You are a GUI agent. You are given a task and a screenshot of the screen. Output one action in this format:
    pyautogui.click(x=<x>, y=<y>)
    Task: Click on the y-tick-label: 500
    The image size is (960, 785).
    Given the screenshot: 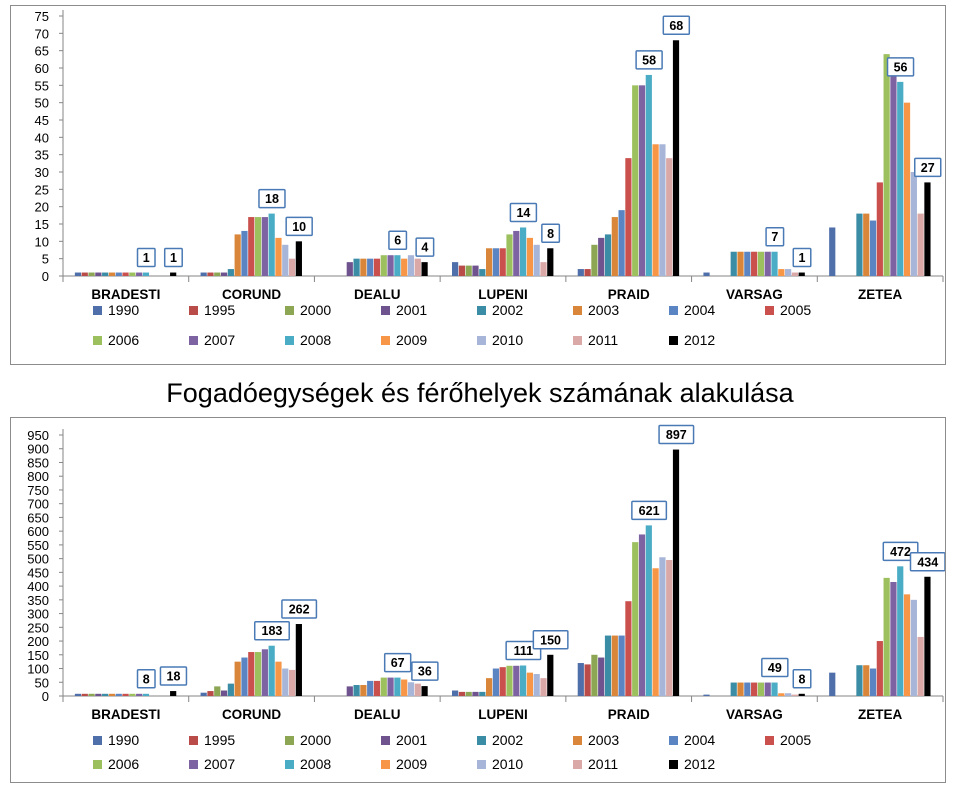 What is the action you would take?
    pyautogui.click(x=38, y=559)
    